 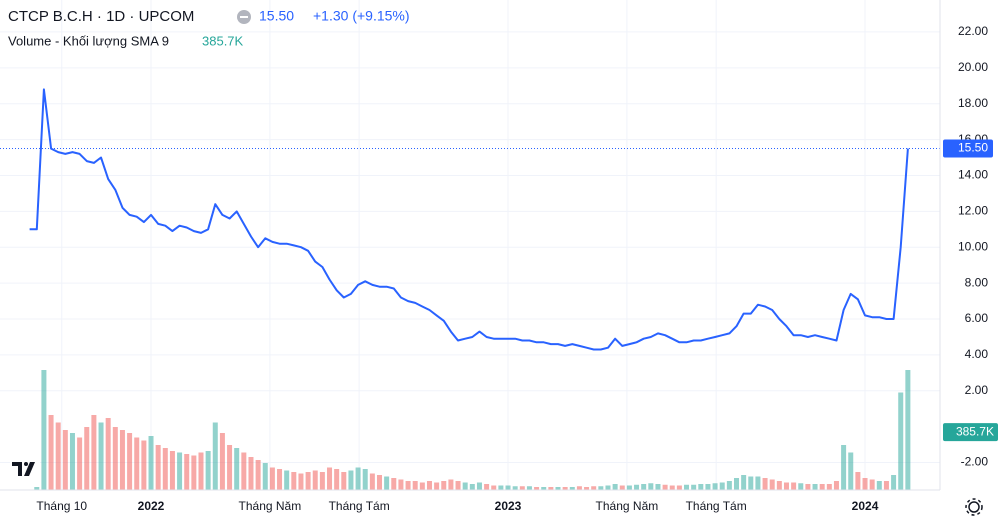 What do you see at coordinates (270, 506) in the screenshot?
I see `x-tick-label: Tháng Năm` at bounding box center [270, 506].